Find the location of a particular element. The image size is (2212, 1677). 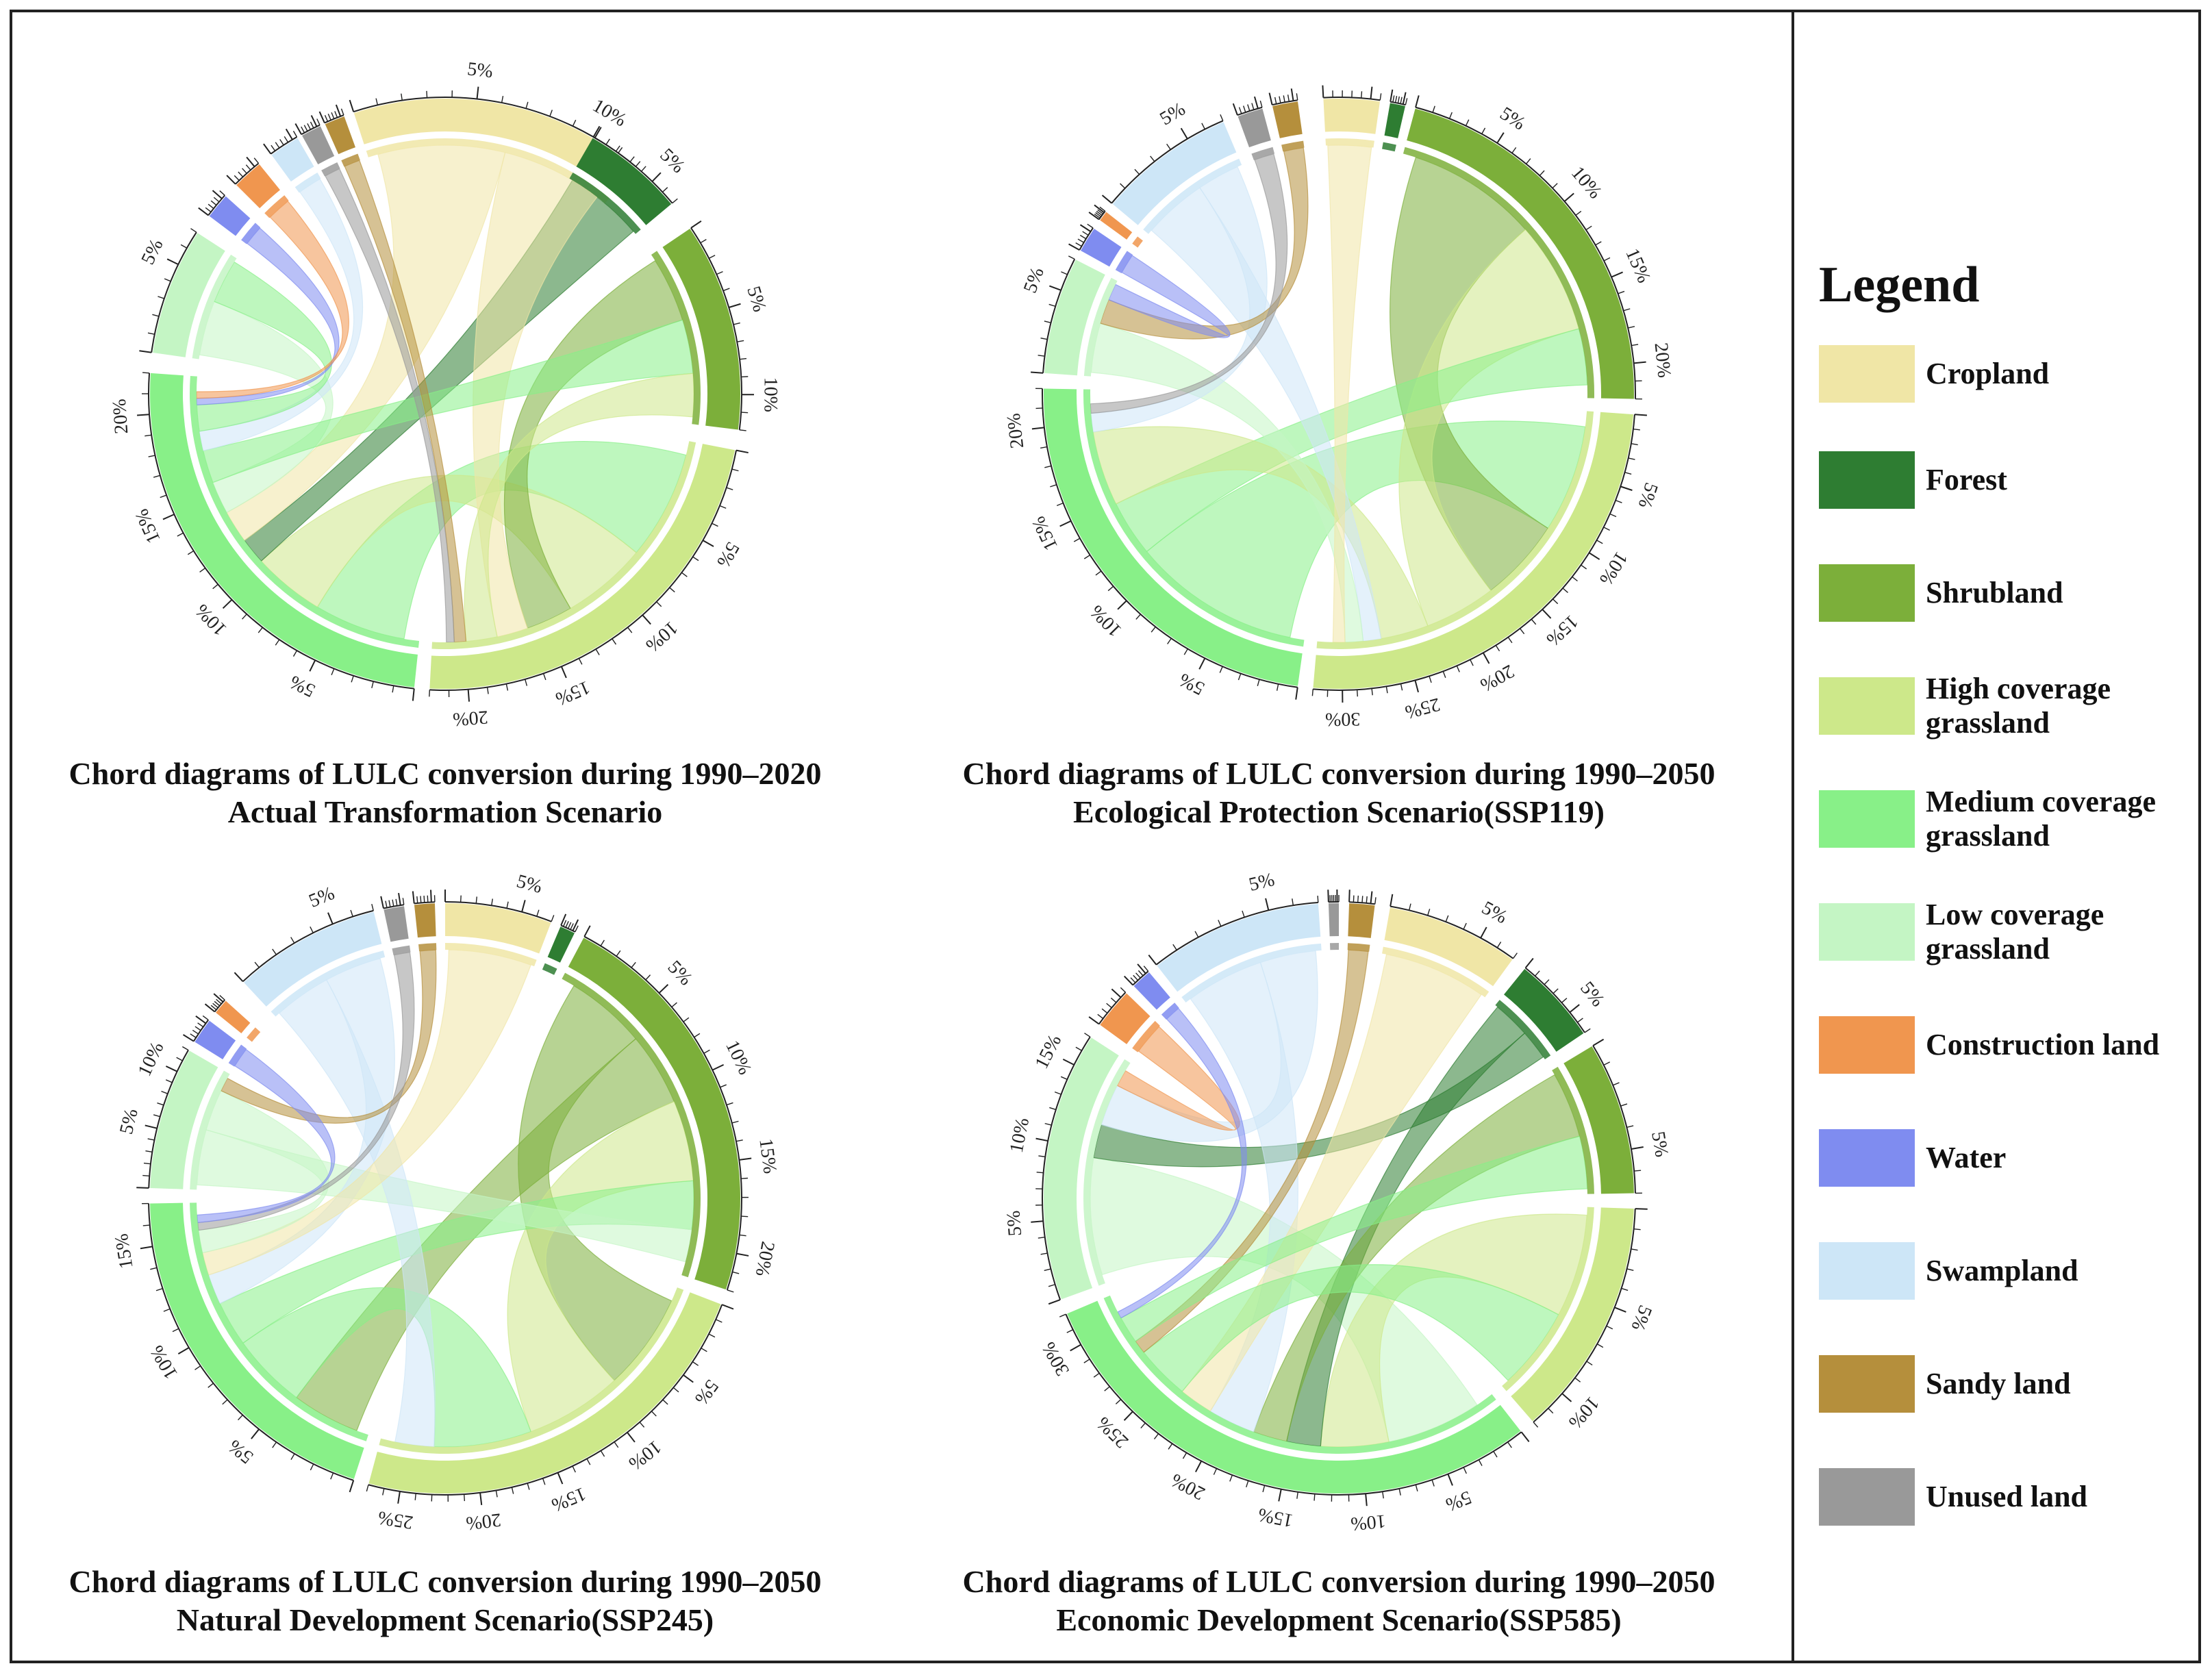

chords is located at coordinates (445, 1198).